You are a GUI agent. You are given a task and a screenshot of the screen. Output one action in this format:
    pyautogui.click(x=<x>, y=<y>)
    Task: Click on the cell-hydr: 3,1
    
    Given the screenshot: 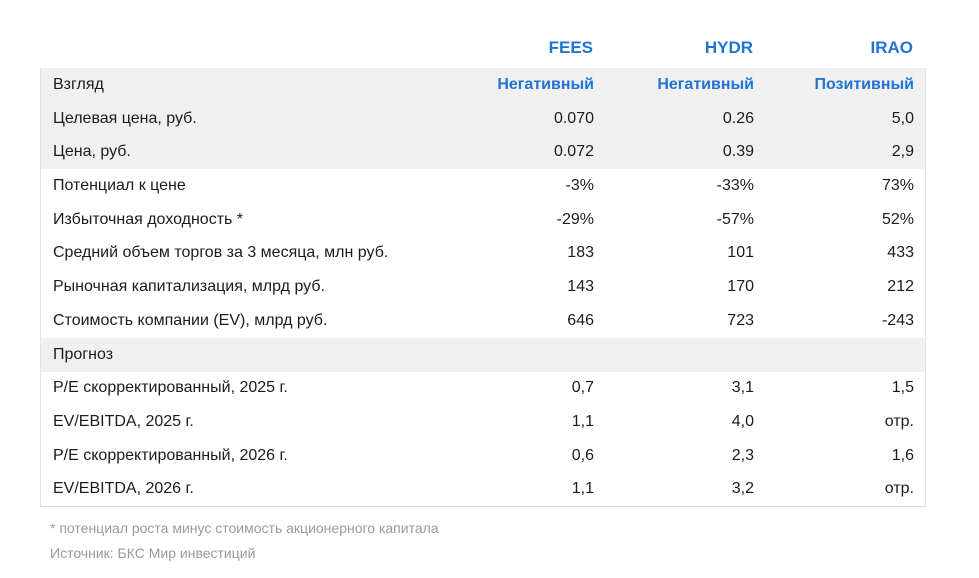 What is the action you would take?
    pyautogui.click(x=742, y=388)
    